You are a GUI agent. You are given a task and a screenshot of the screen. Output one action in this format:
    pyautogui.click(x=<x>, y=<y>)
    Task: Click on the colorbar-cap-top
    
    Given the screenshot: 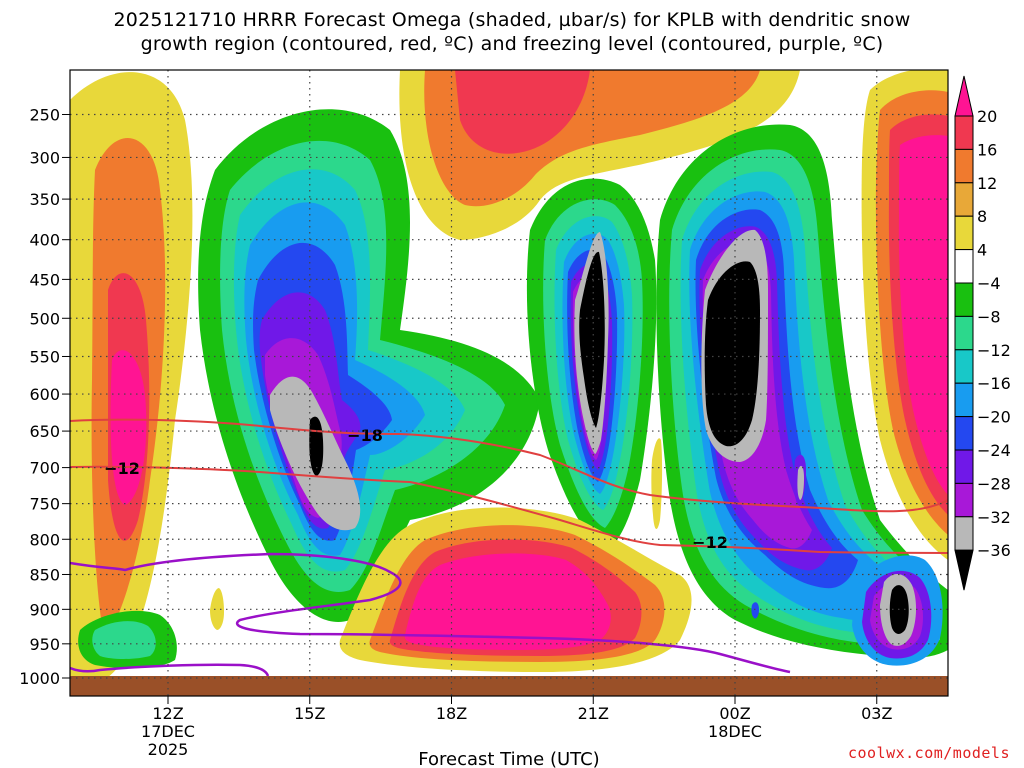 What is the action you would take?
    pyautogui.click(x=964, y=96)
    